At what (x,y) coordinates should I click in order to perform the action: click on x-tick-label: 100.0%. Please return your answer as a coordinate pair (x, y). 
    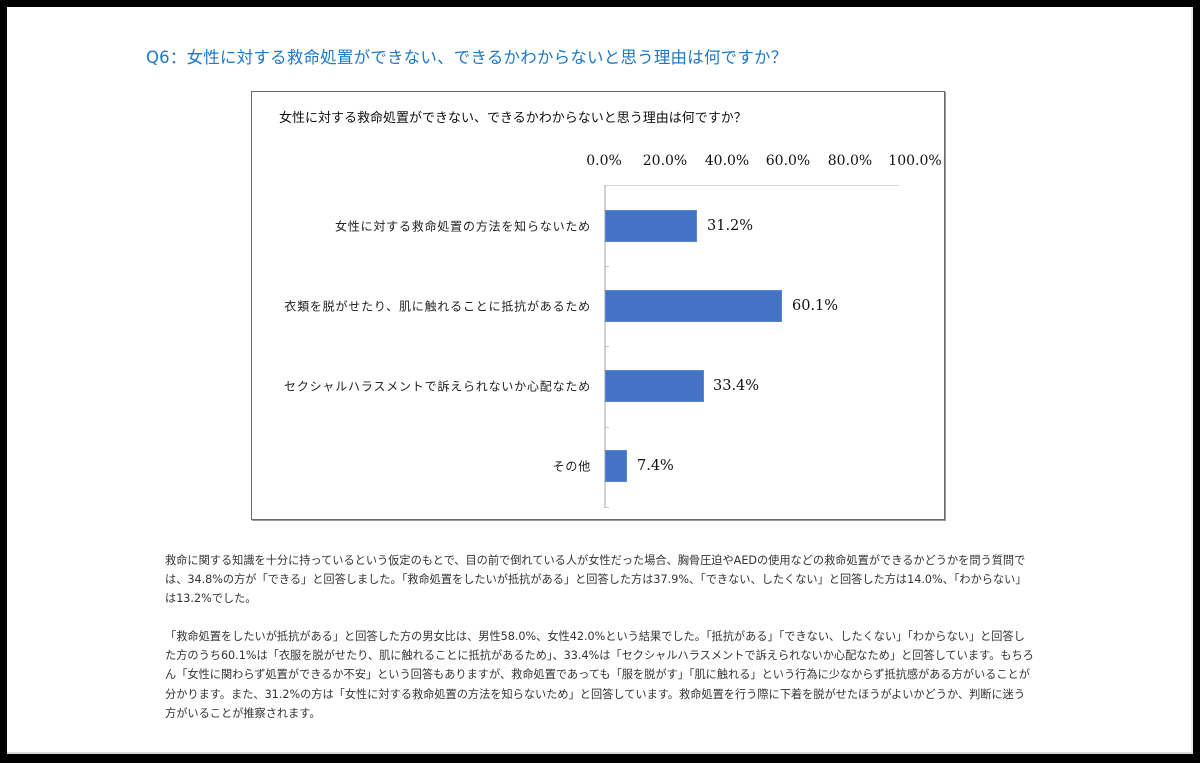
    Looking at the image, I should click on (915, 161).